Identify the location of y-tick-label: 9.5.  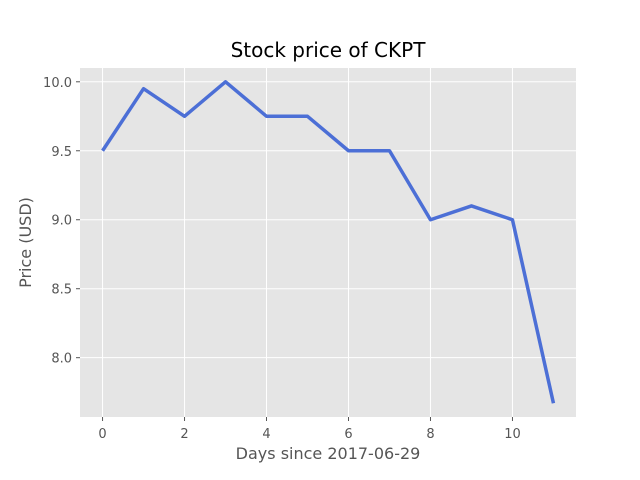
(61, 152).